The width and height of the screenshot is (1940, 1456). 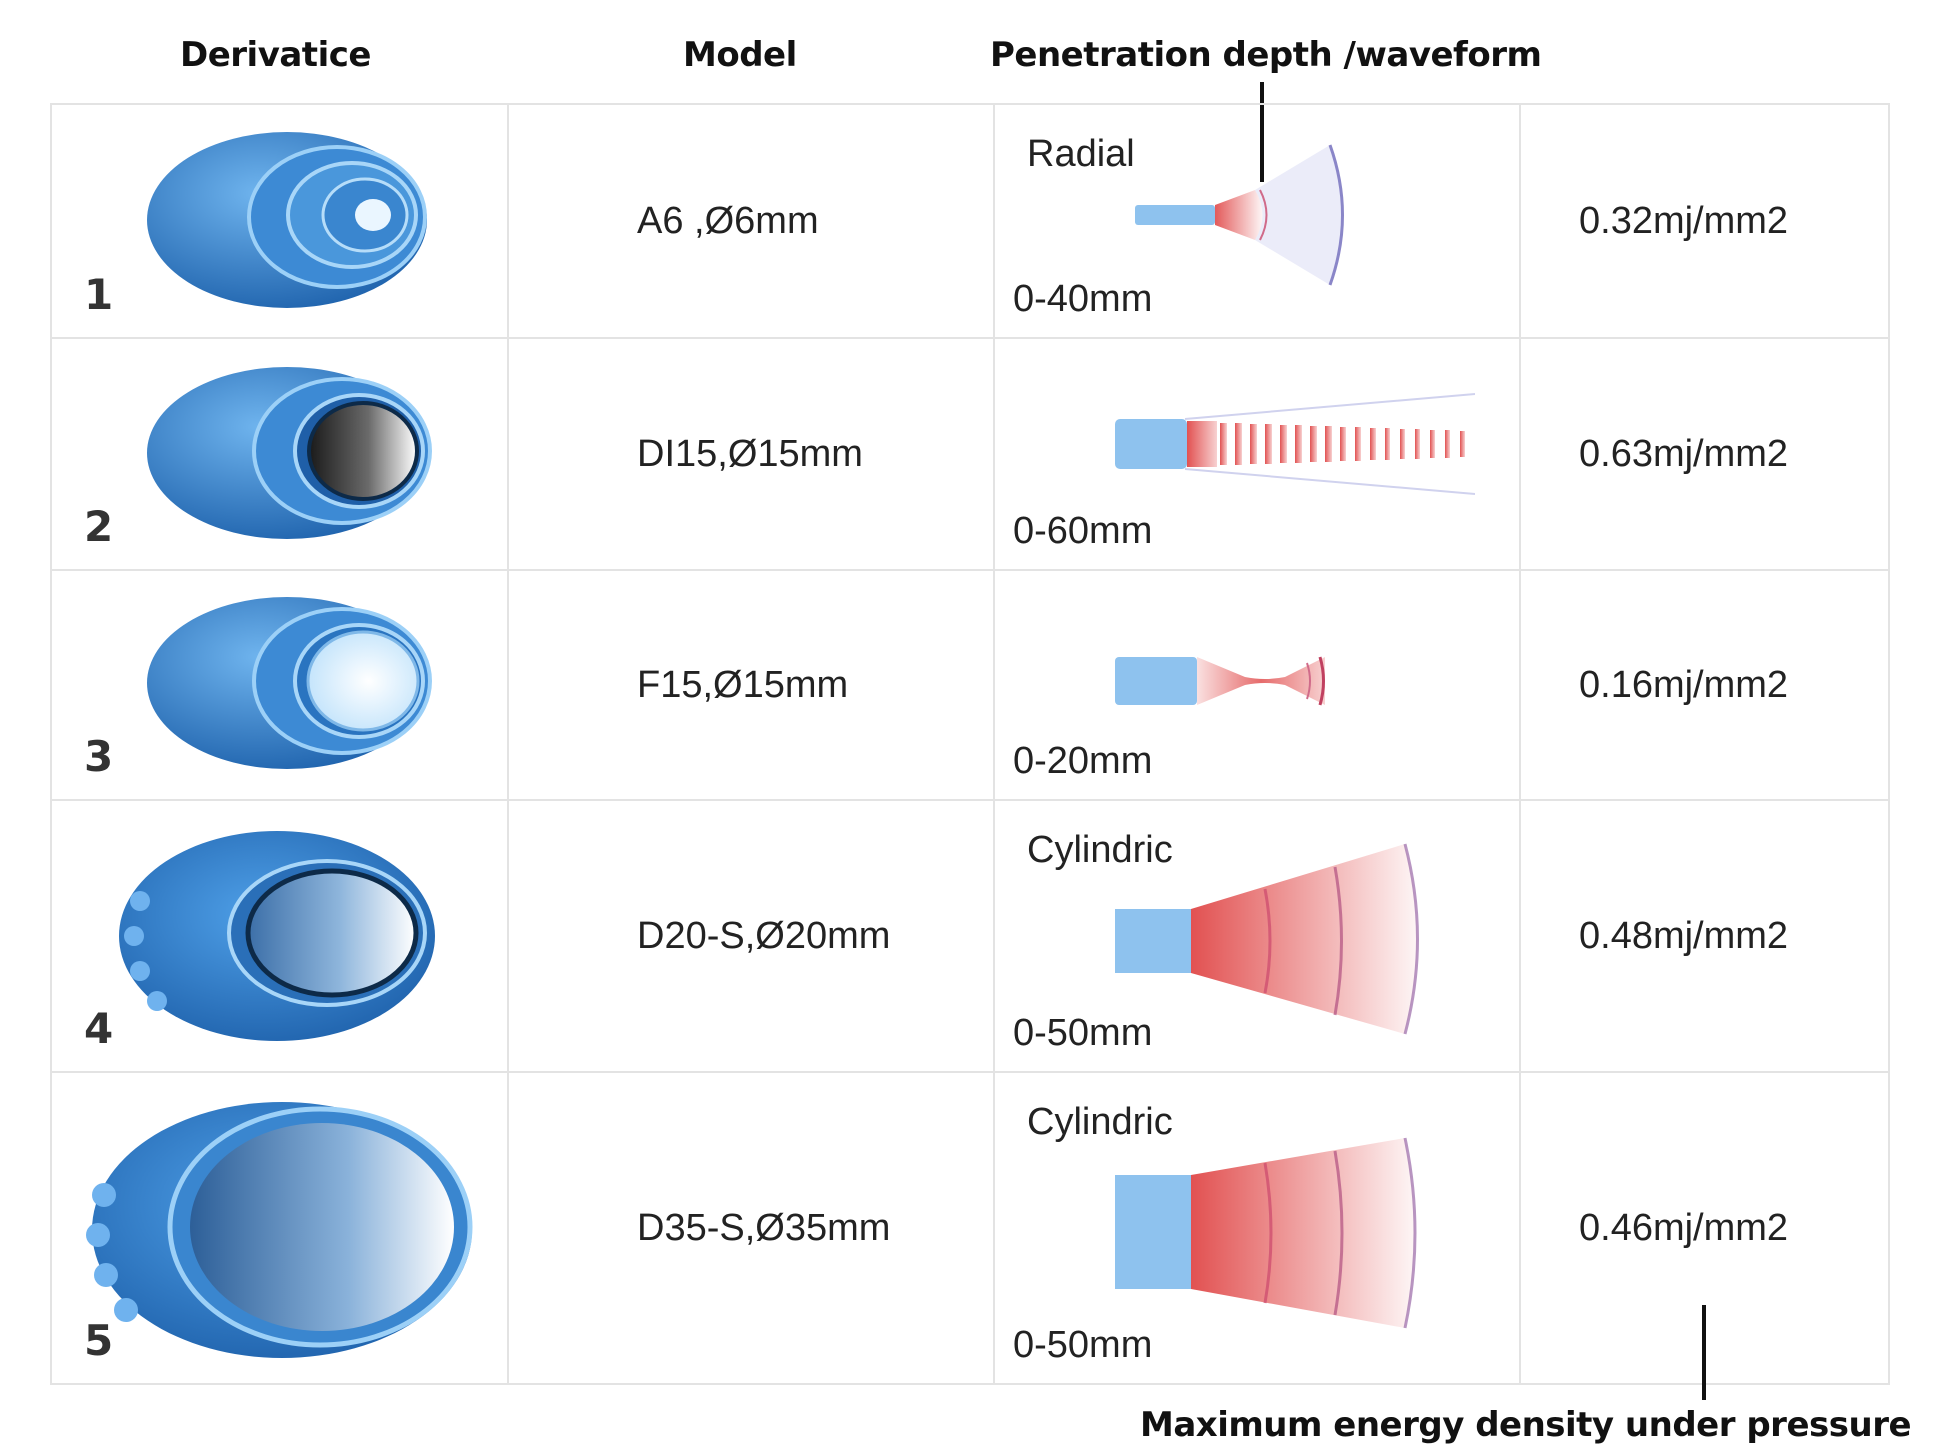 I want to click on model-label: D35-S,Ø35mm, so click(x=764, y=1227).